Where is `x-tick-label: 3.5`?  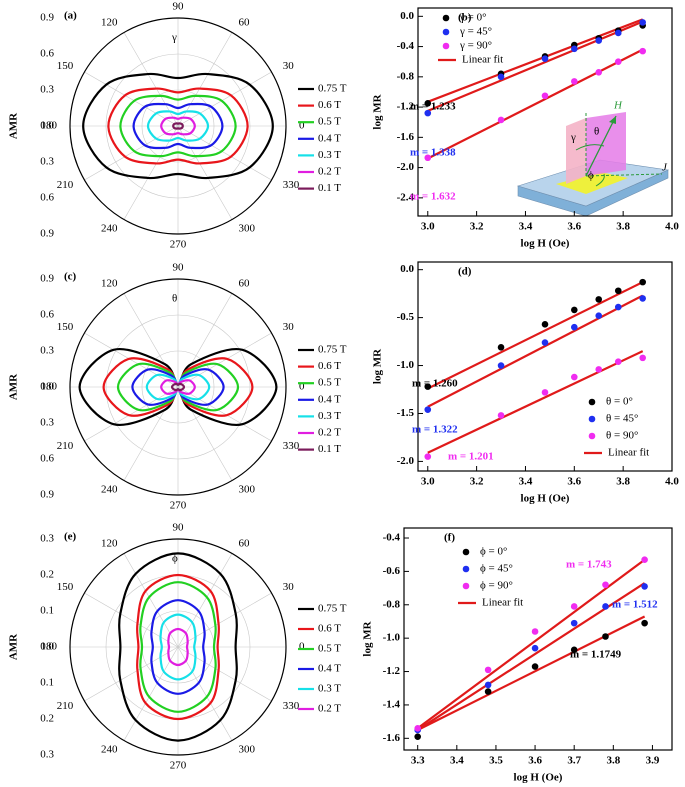 x-tick-label: 3.5 is located at coordinates (496, 761).